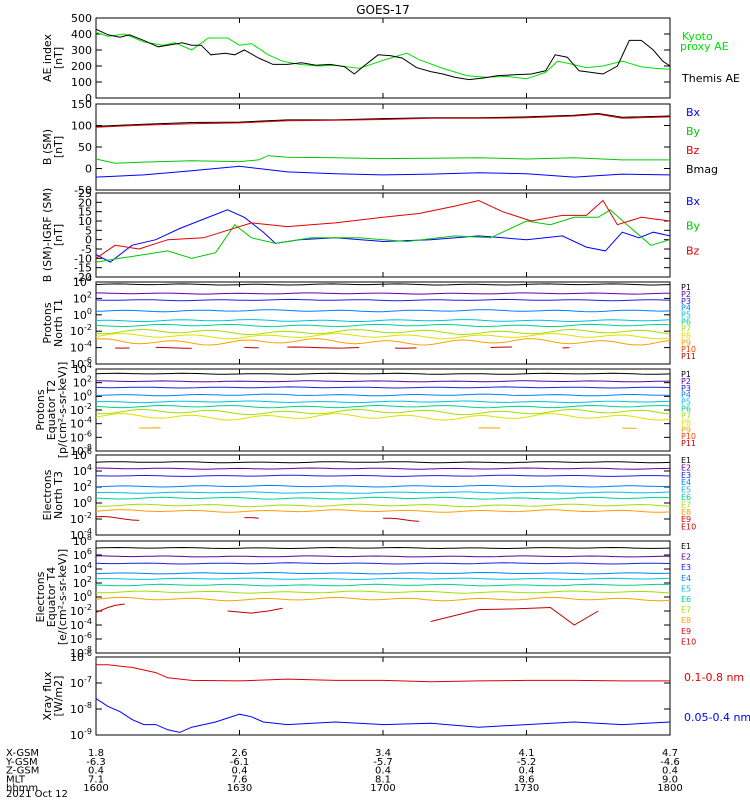 This screenshot has height=804, width=750. What do you see at coordinates (710, 78) in the screenshot?
I see `legend-entry: Themis AE` at bounding box center [710, 78].